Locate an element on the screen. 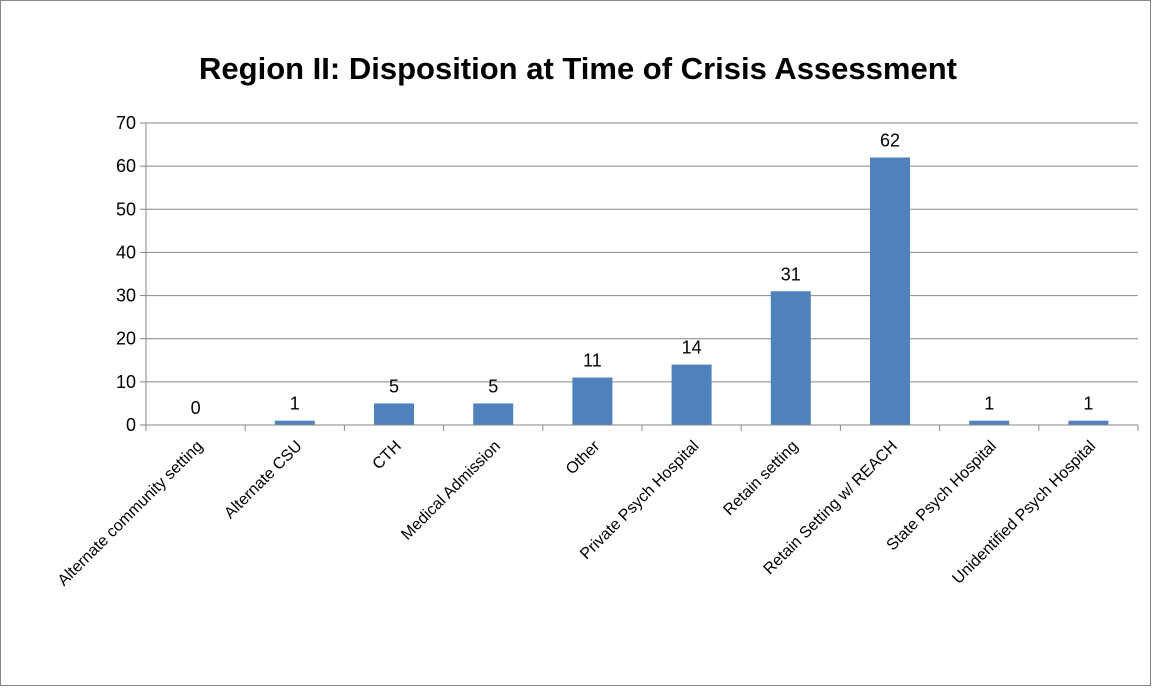 This screenshot has width=1153, height=688. x-category-label: State Psych Hospital is located at coordinates (942, 496).